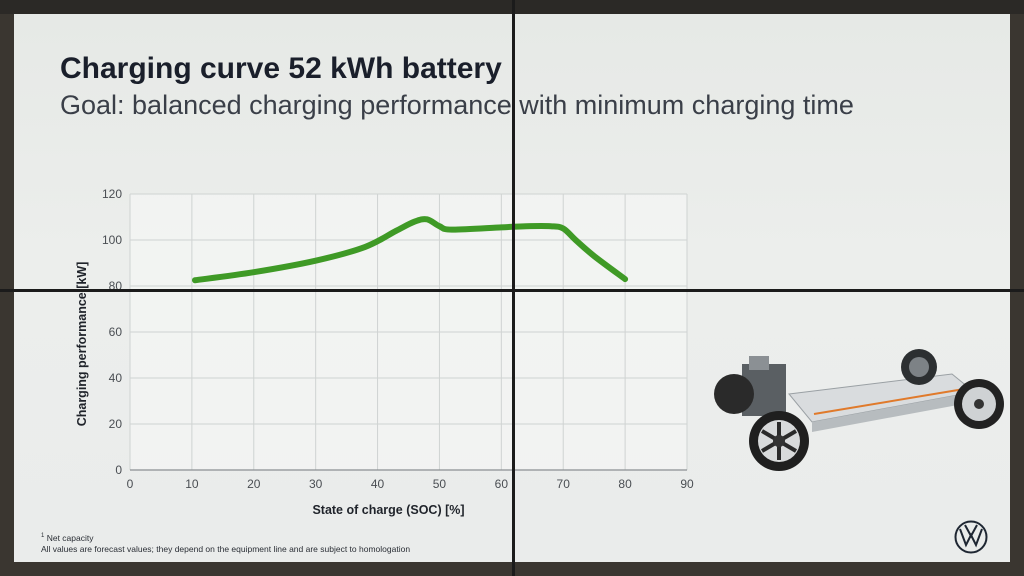 The image size is (1024, 576). What do you see at coordinates (410, 484) in the screenshot?
I see `x-tick-labels: 0 10 20 30 40 50 60 70 80 90` at bounding box center [410, 484].